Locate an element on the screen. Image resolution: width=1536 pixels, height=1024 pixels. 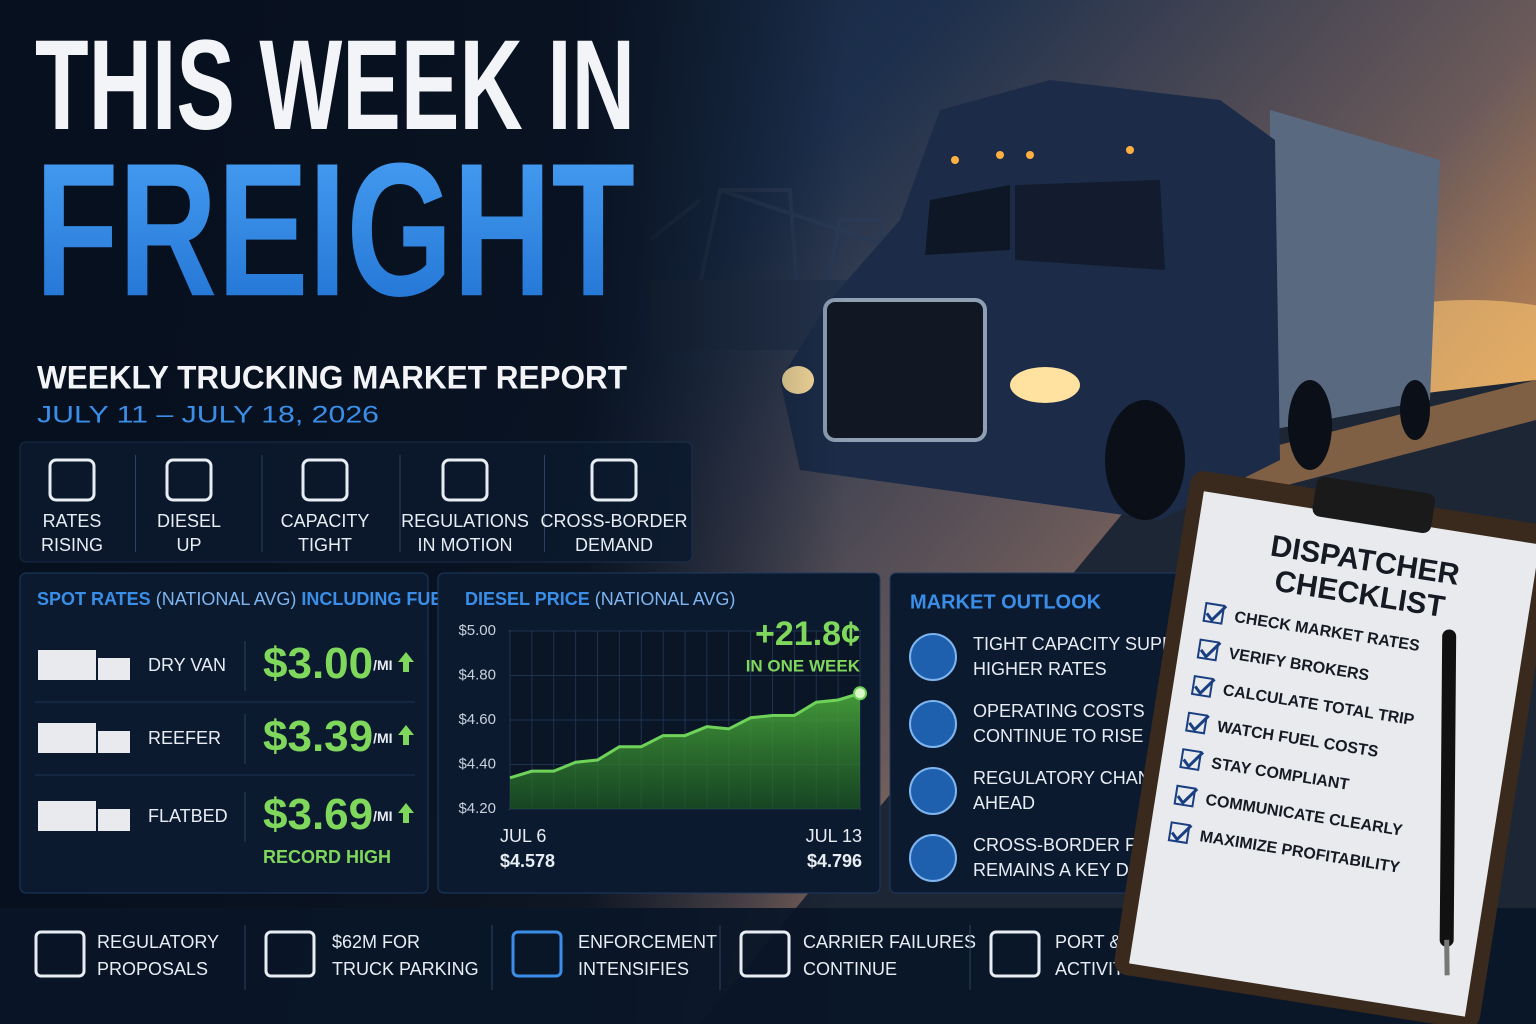
news-text: TRUCK PARKING is located at coordinates (405, 969).